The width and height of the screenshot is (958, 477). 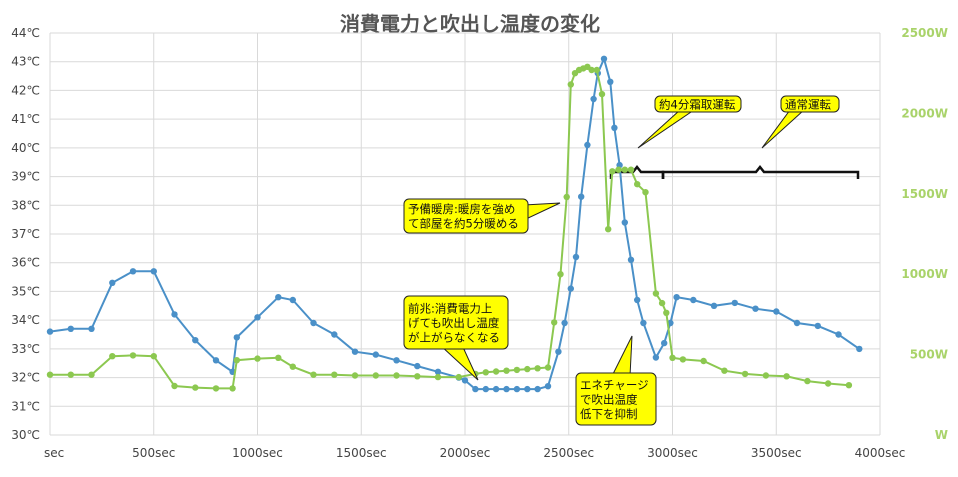 I want to click on left-tick-label: 31℃, so click(x=25, y=406).